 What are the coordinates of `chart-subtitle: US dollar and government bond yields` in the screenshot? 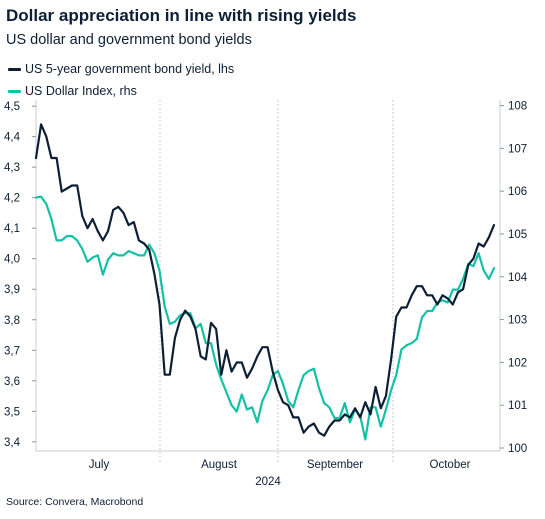 It's located at (129, 40).